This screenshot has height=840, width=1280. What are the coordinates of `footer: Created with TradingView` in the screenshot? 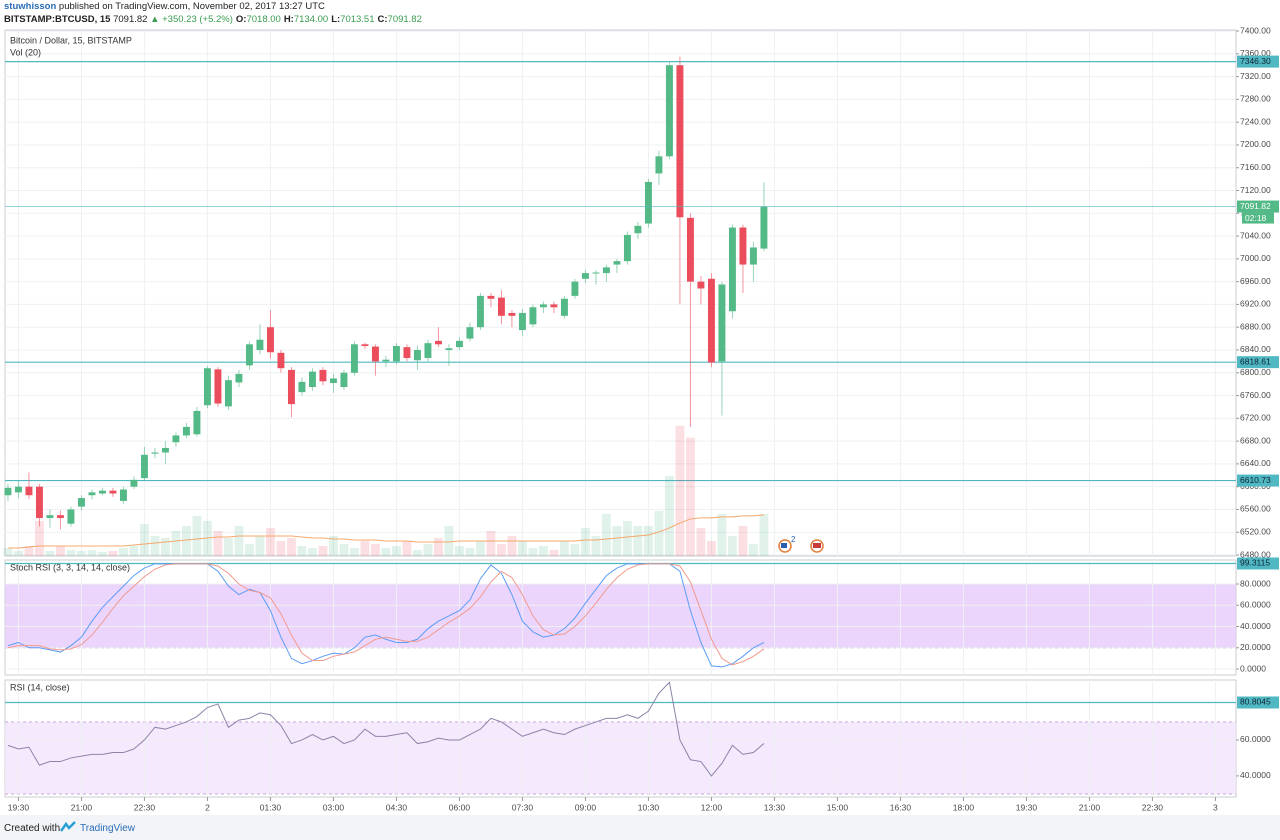 It's located at (640, 827).